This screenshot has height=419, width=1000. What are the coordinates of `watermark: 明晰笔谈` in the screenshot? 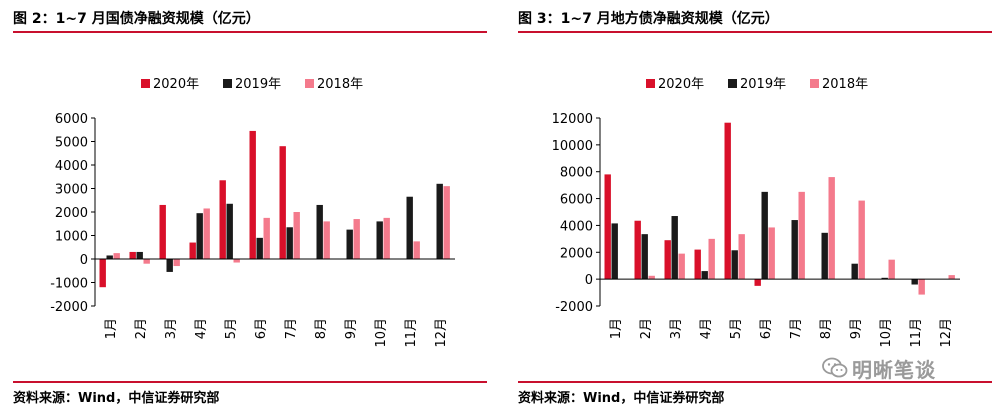 It's located at (879, 368).